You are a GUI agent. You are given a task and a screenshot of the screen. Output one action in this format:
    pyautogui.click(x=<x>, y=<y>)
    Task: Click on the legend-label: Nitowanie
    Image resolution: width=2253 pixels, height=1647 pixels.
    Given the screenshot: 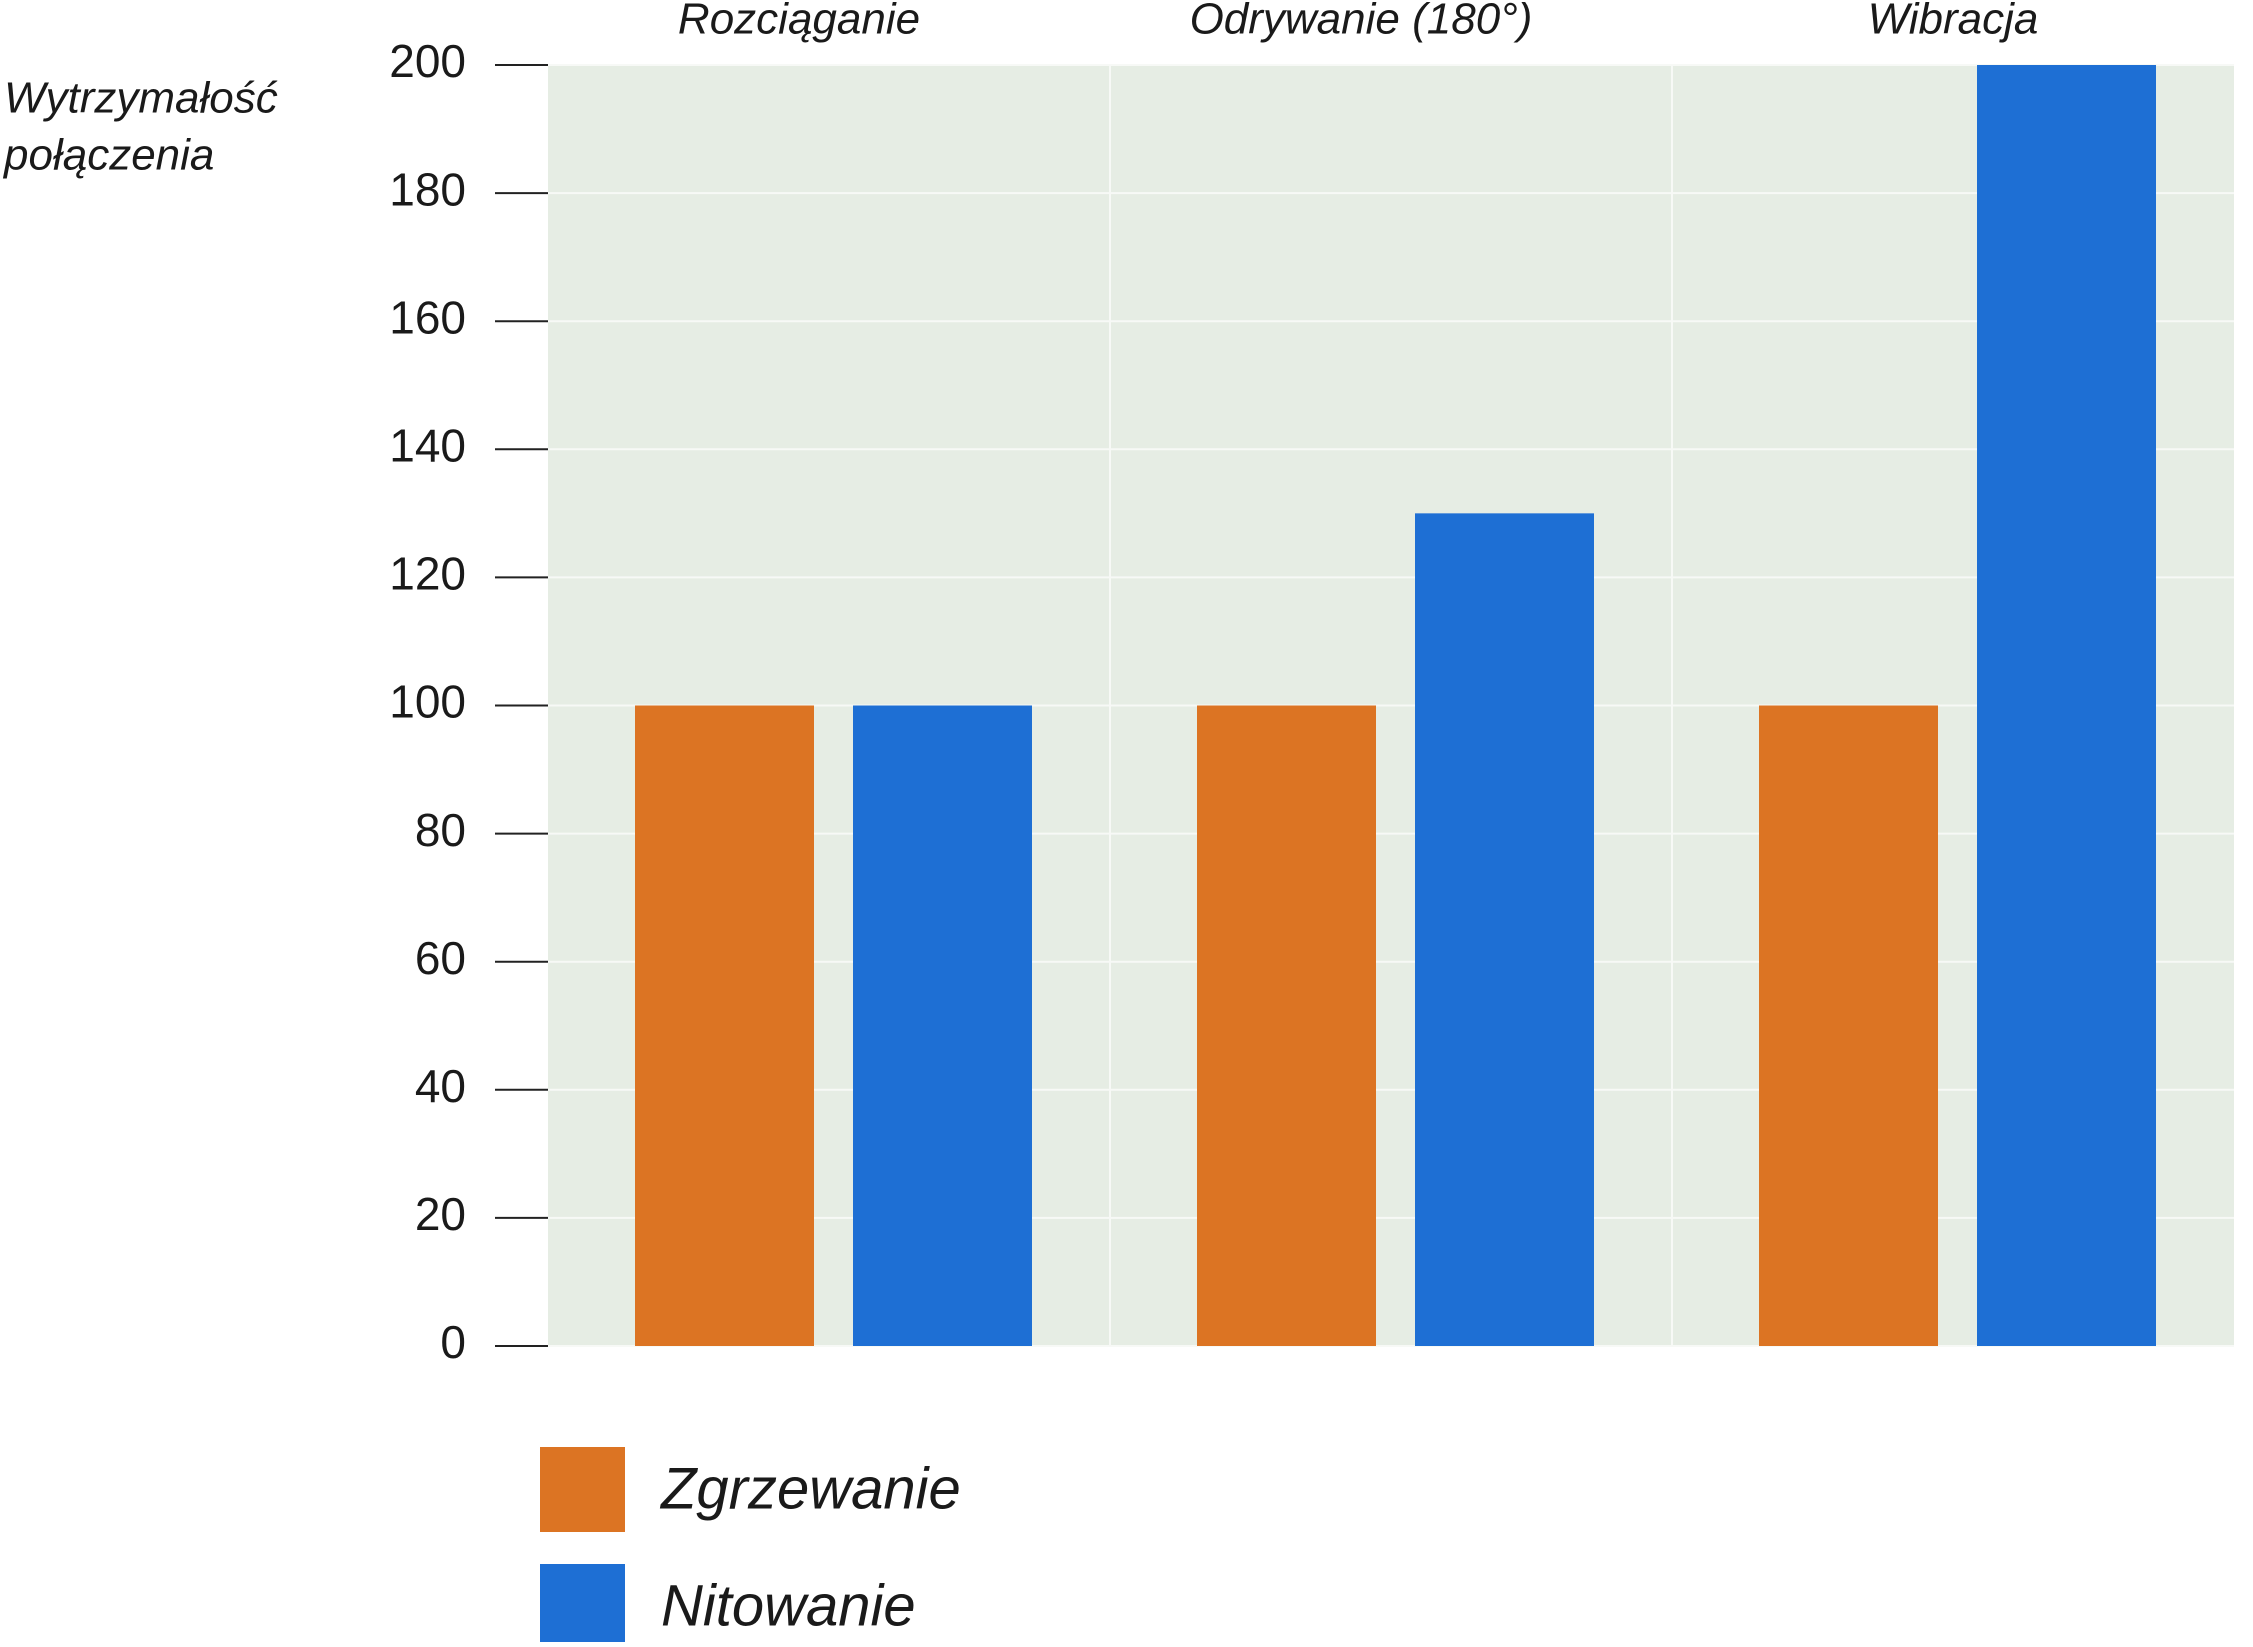 What is the action you would take?
    pyautogui.click(x=788, y=1605)
    